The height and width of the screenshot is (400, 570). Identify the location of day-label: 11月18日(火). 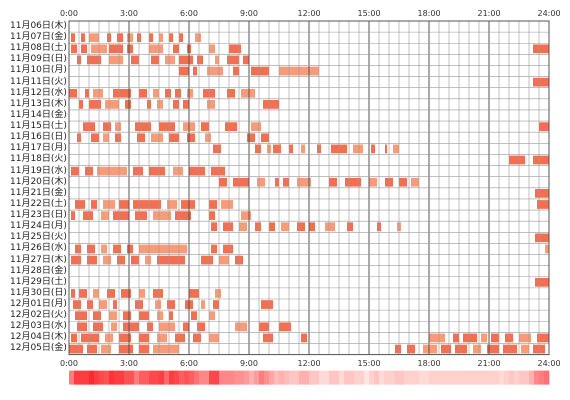
(38, 159).